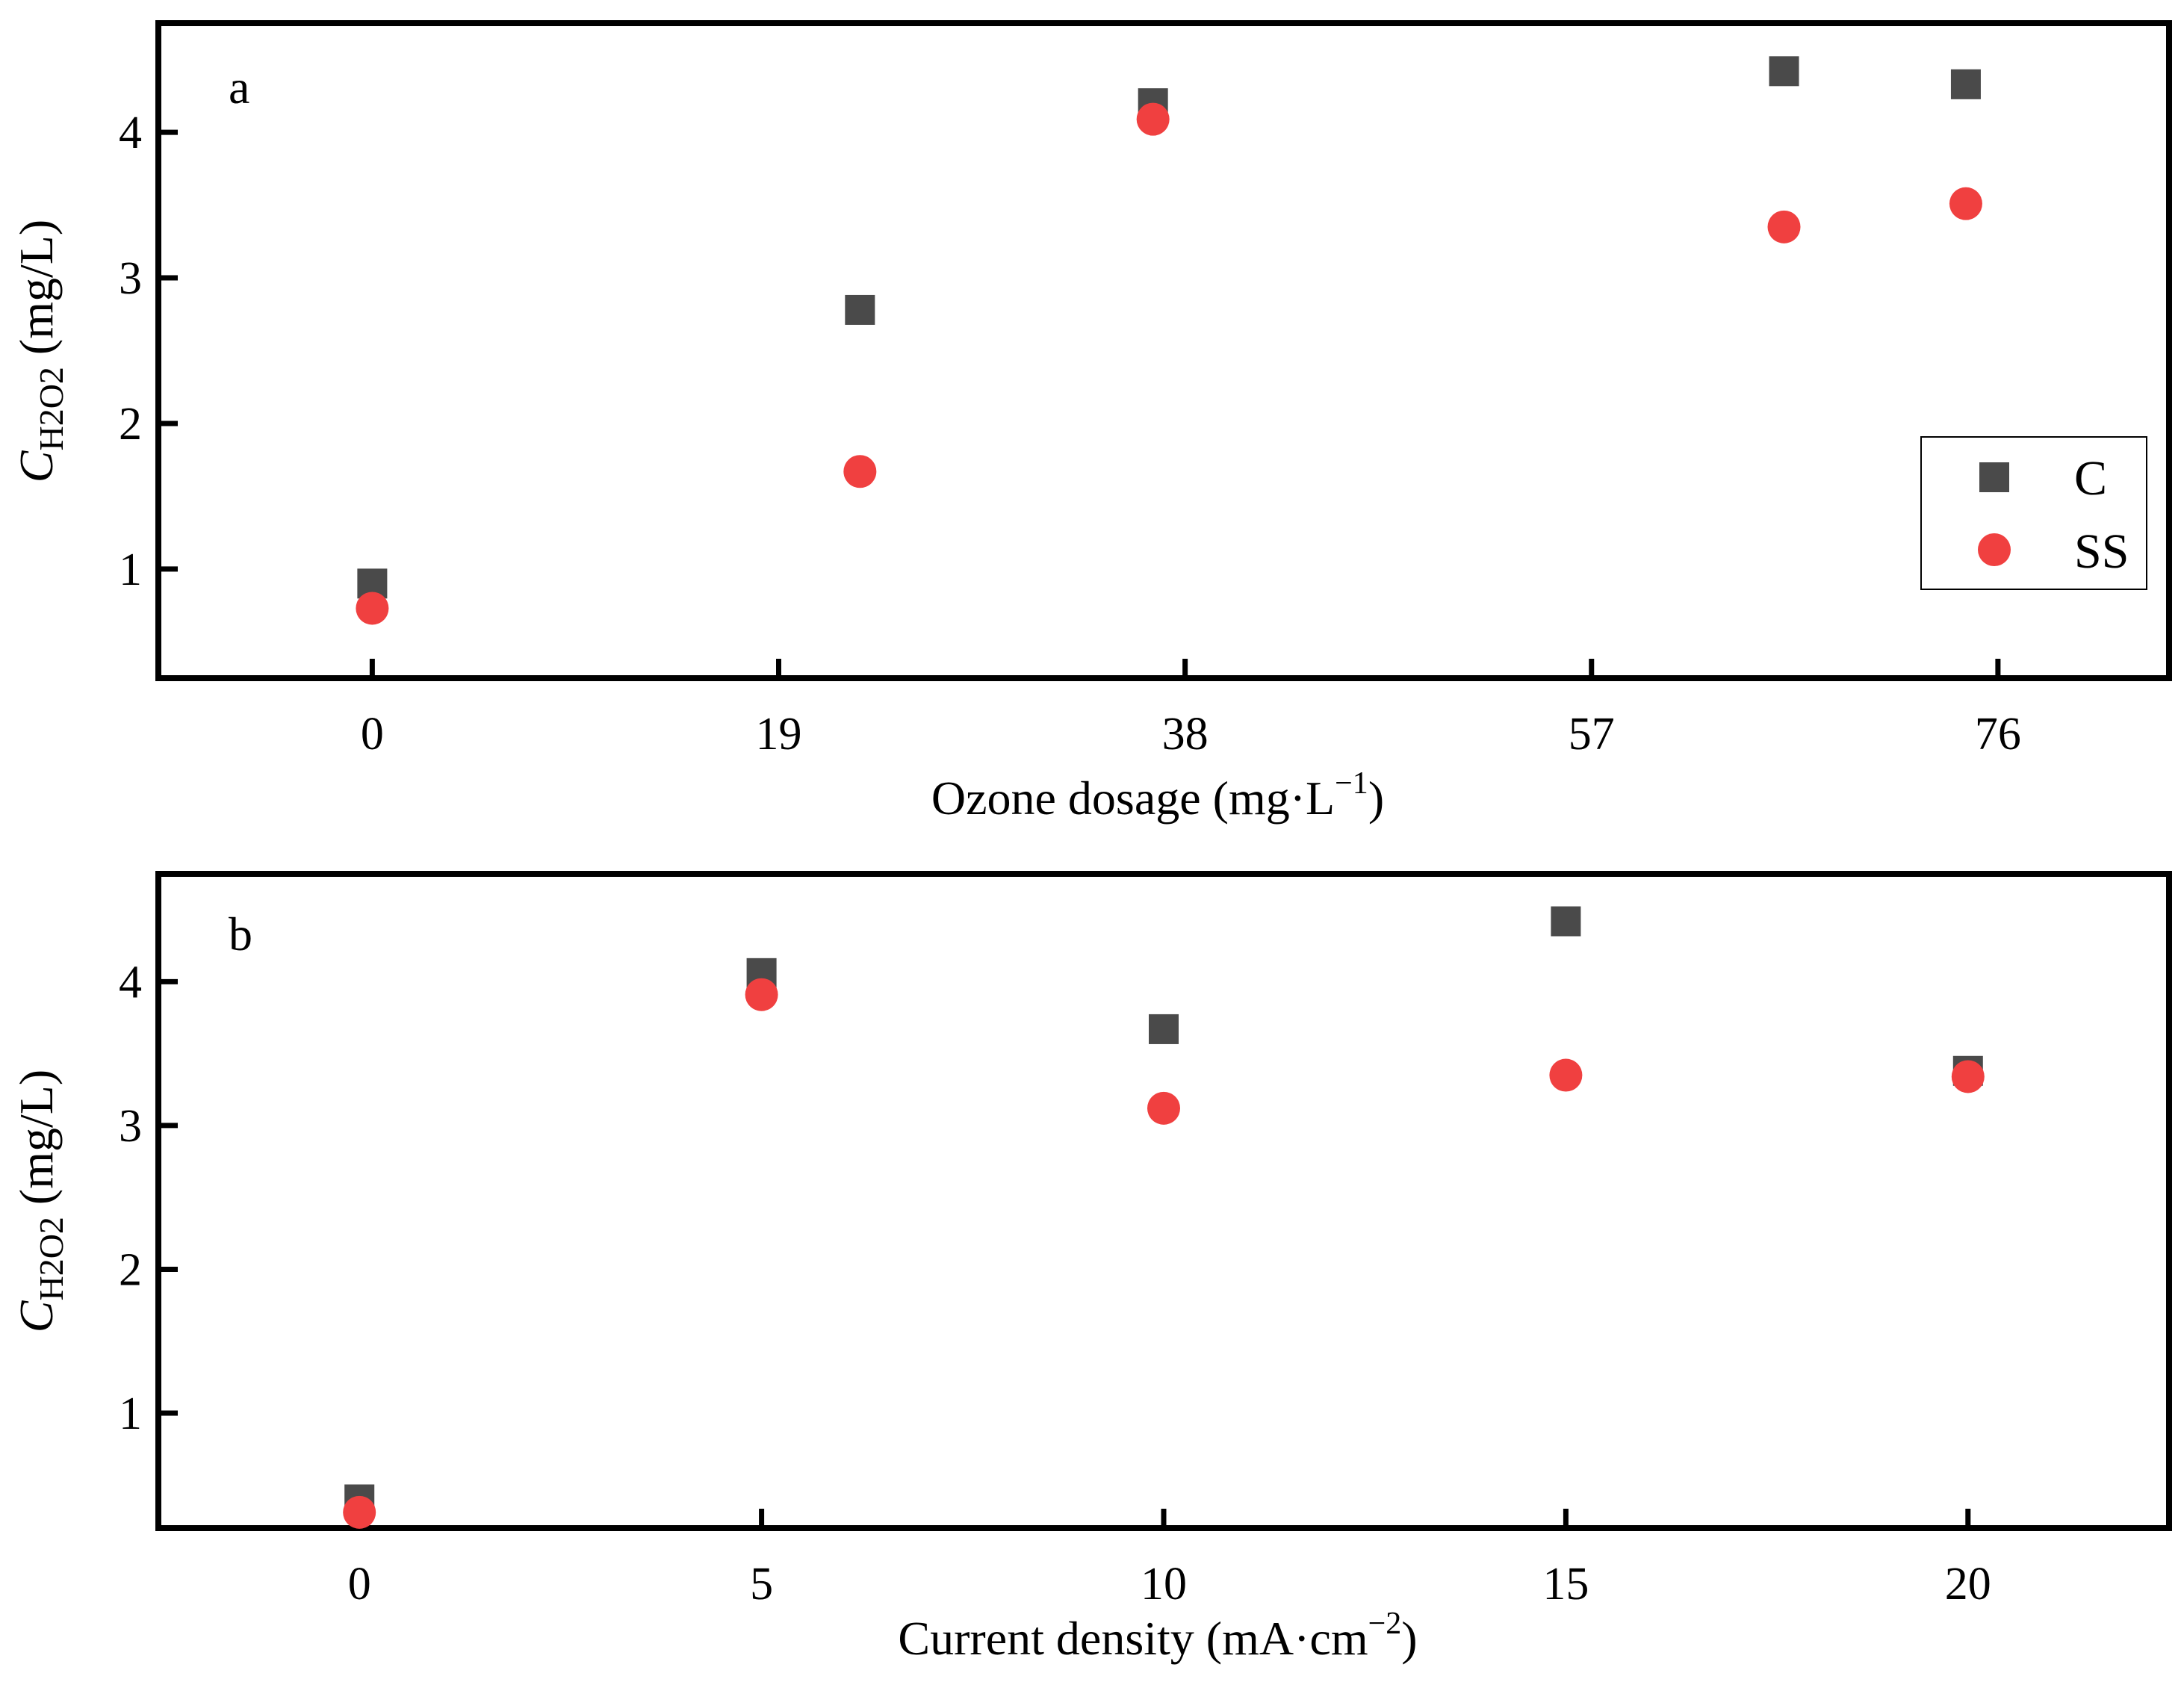 This screenshot has width=2184, height=1682. Describe the element at coordinates (761, 1584) in the screenshot. I see `x-tick-label: 5` at that location.